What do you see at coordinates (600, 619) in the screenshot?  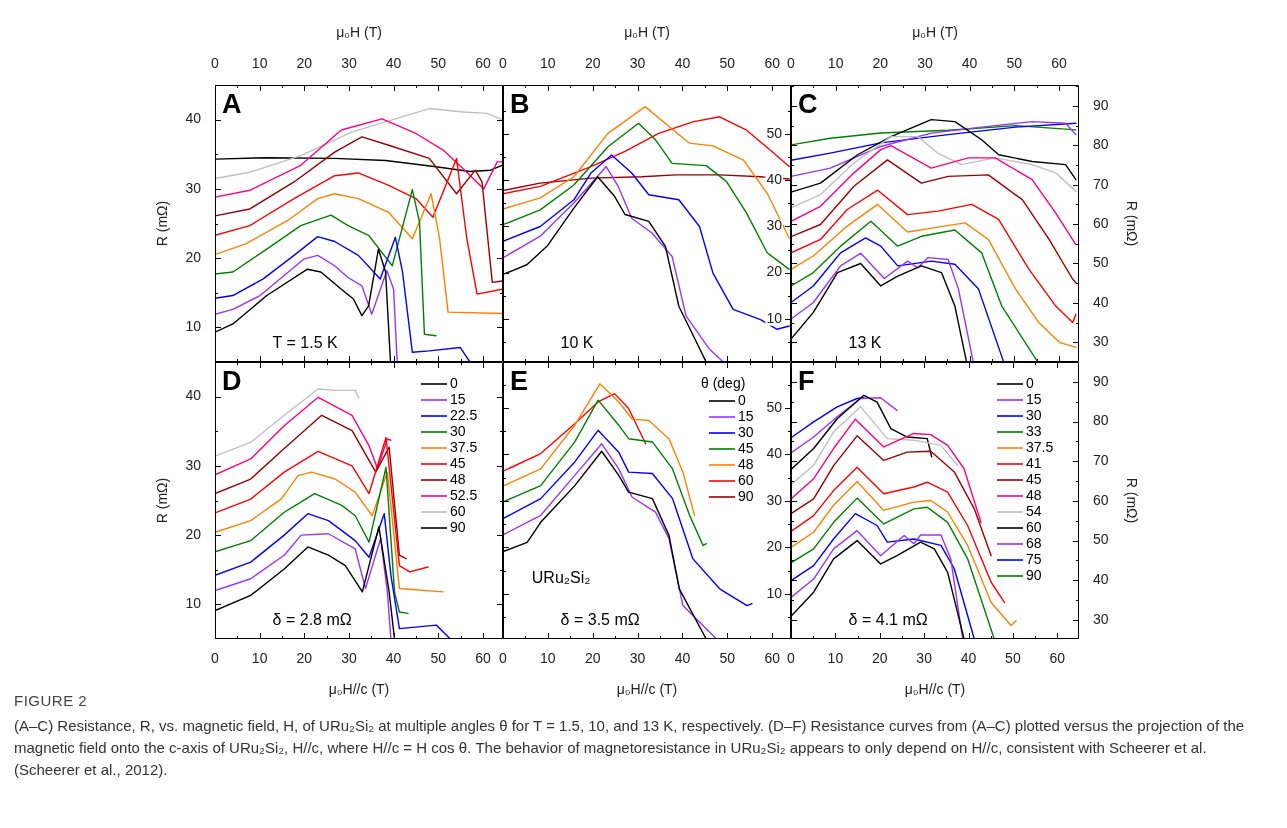 I see `annotation: δ = 3.5 mΩ` at bounding box center [600, 619].